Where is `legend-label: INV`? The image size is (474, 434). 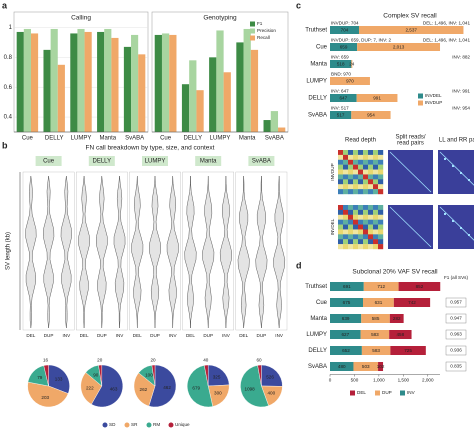 legend-label: INV is located at coordinates (411, 392).